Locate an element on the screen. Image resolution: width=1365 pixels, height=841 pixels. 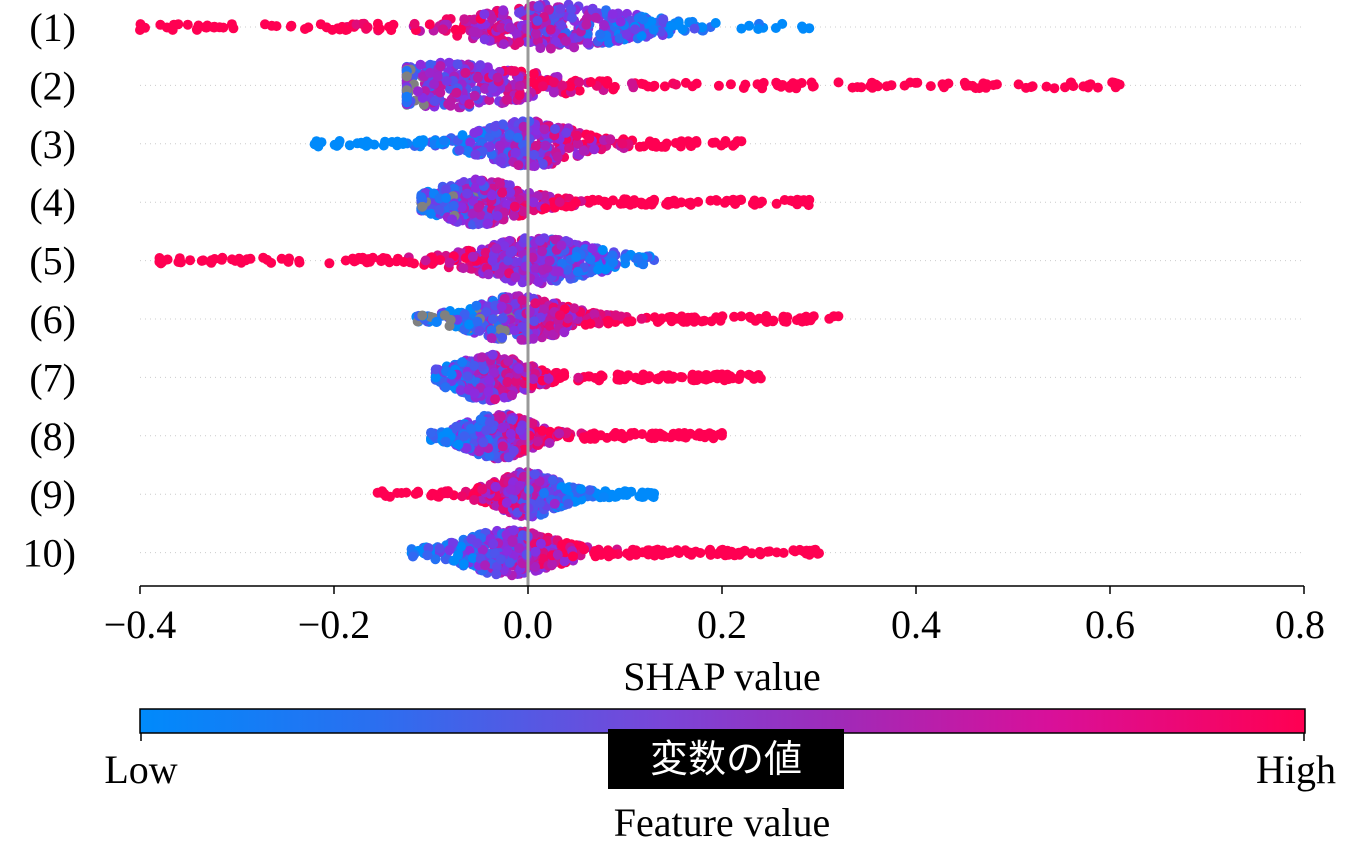
feature-label: (9) is located at coordinates (52, 494).